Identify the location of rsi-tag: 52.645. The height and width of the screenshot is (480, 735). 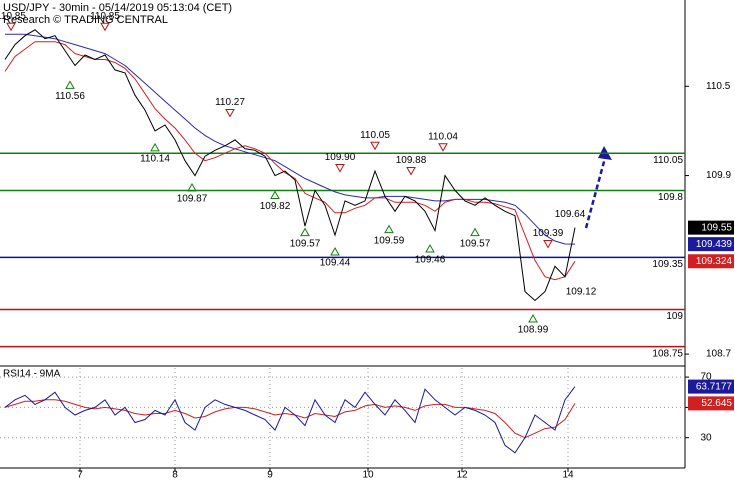
(716, 403).